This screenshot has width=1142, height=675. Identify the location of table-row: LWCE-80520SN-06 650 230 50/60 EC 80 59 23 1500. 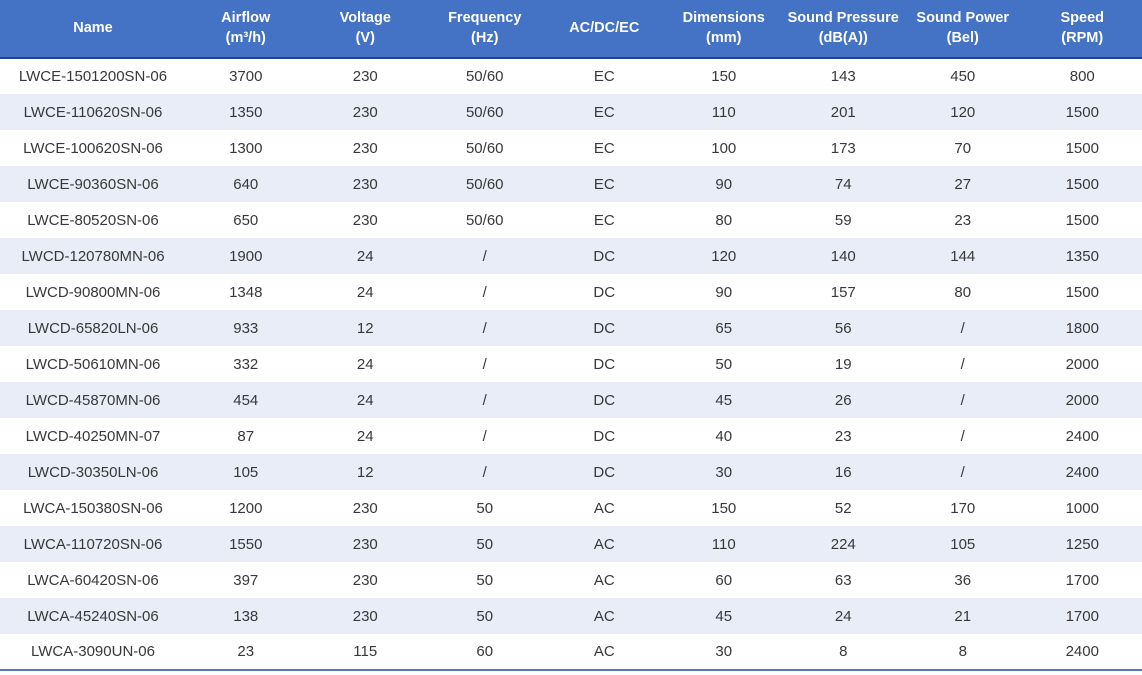
(571, 220).